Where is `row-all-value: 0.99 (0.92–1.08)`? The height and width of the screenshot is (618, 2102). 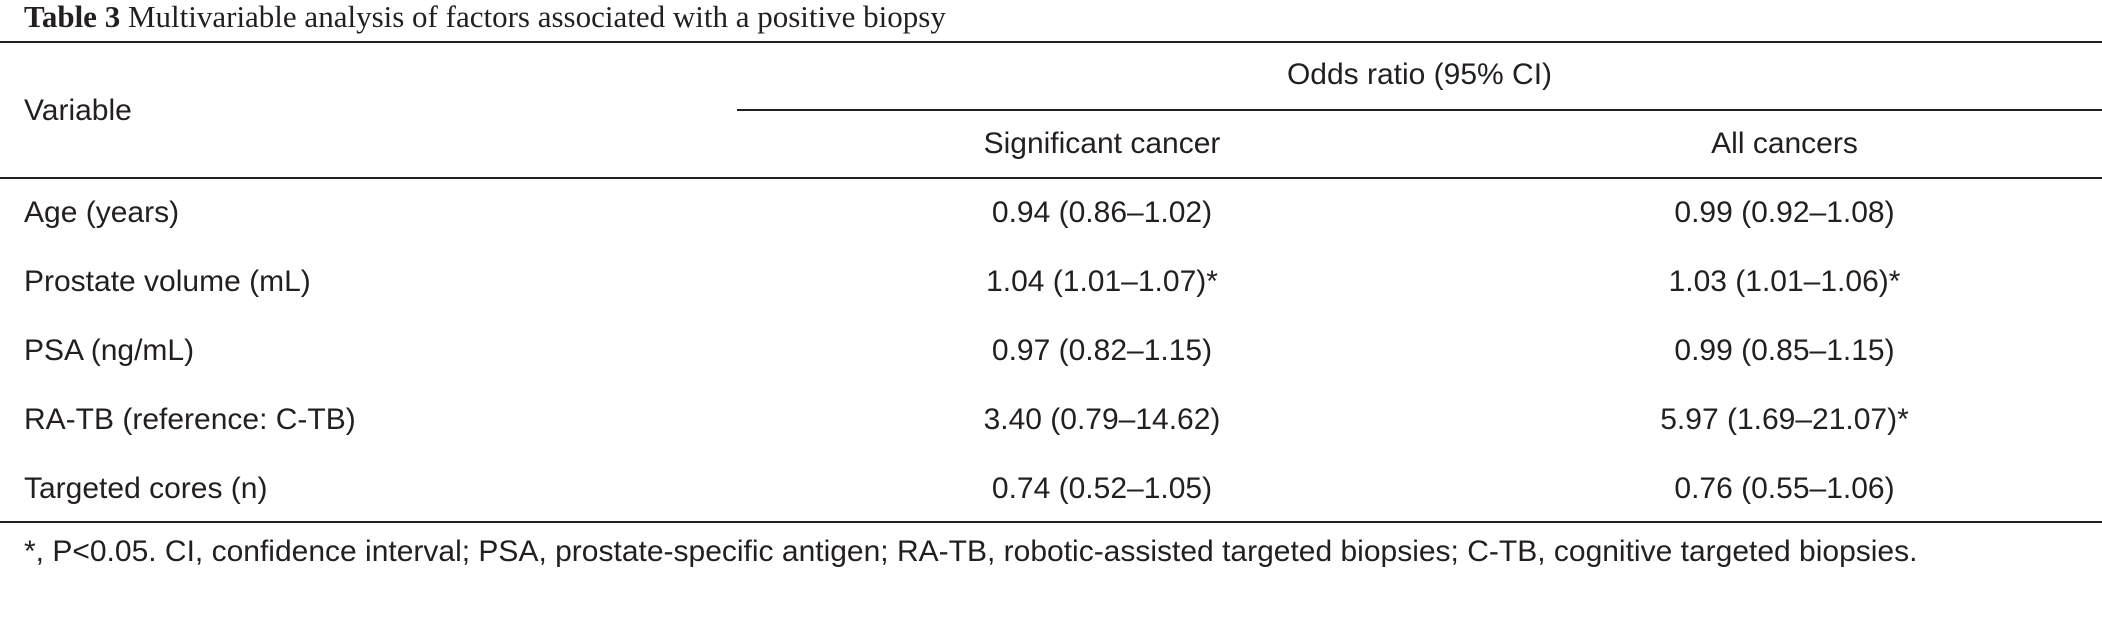 row-all-value: 0.99 (0.92–1.08) is located at coordinates (1784, 212).